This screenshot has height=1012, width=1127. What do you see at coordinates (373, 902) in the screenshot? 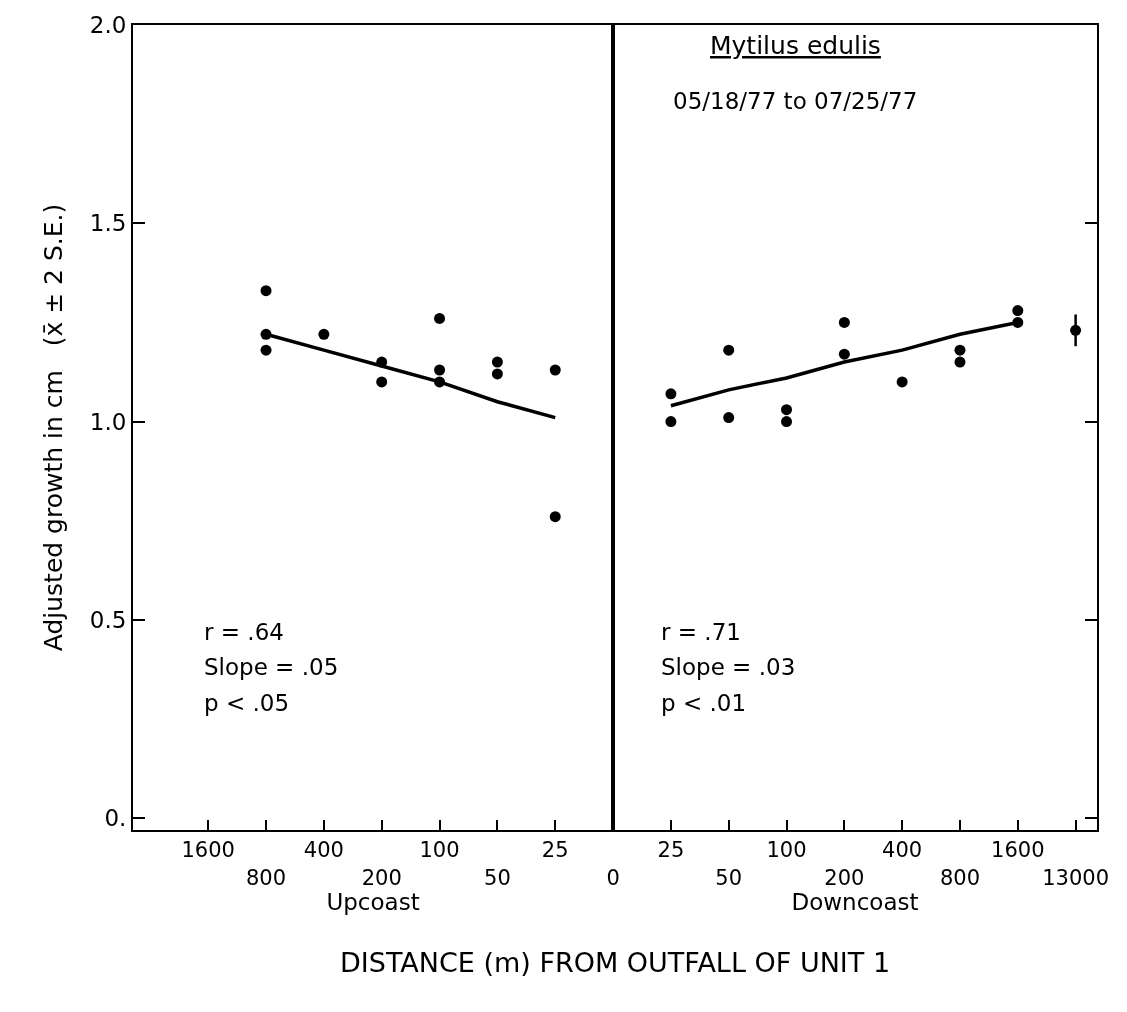
I see `x-axis-title: Upcoast` at bounding box center [373, 902].